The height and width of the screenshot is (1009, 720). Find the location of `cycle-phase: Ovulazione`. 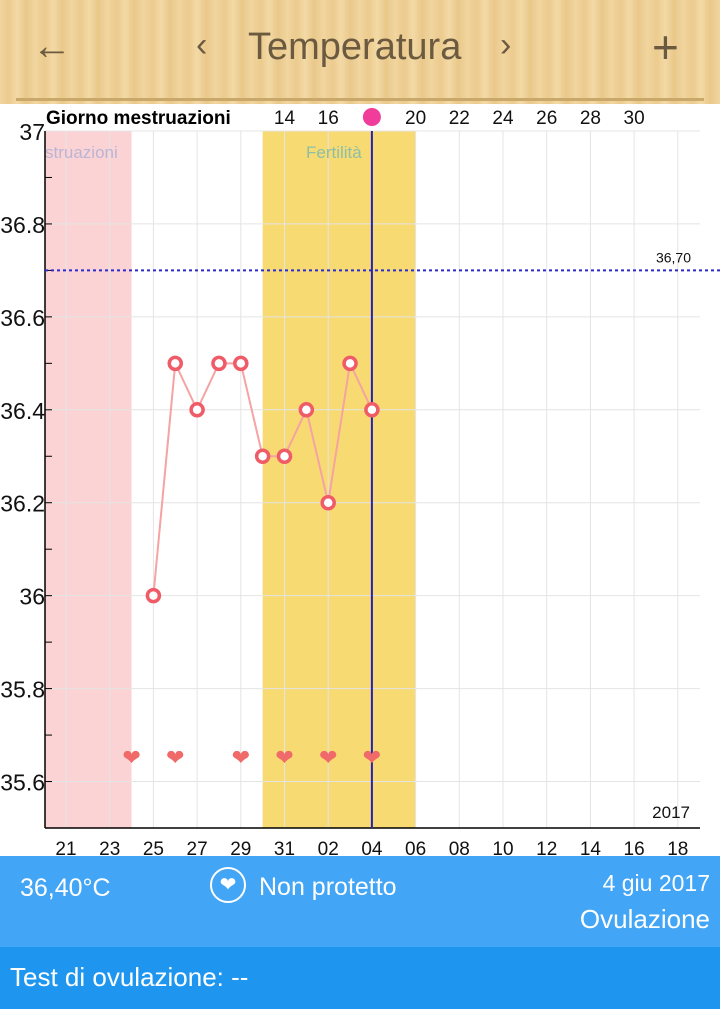

cycle-phase: Ovulazione is located at coordinates (644, 919).